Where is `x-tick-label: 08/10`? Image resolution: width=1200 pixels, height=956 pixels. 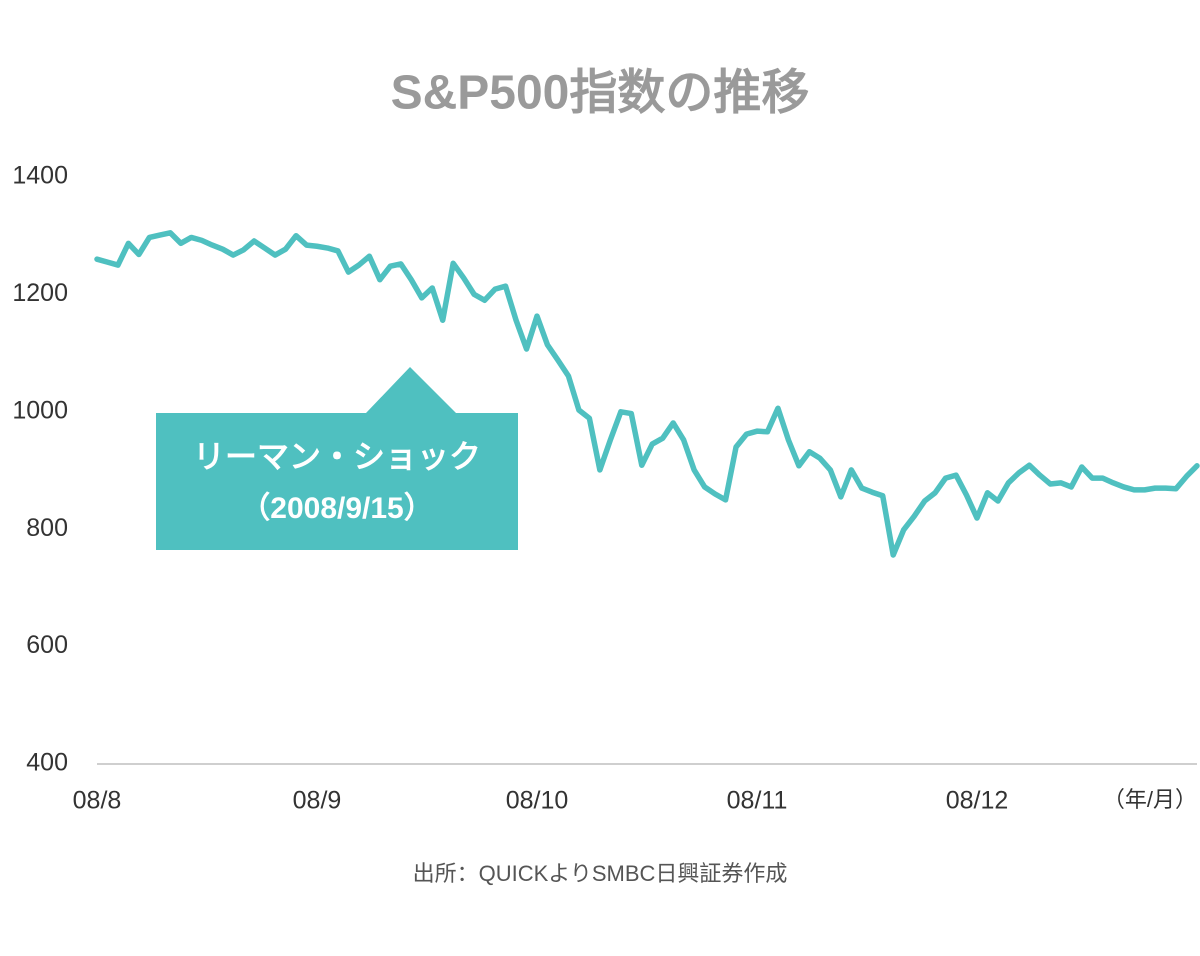
x-tick-label: 08/10 is located at coordinates (537, 801).